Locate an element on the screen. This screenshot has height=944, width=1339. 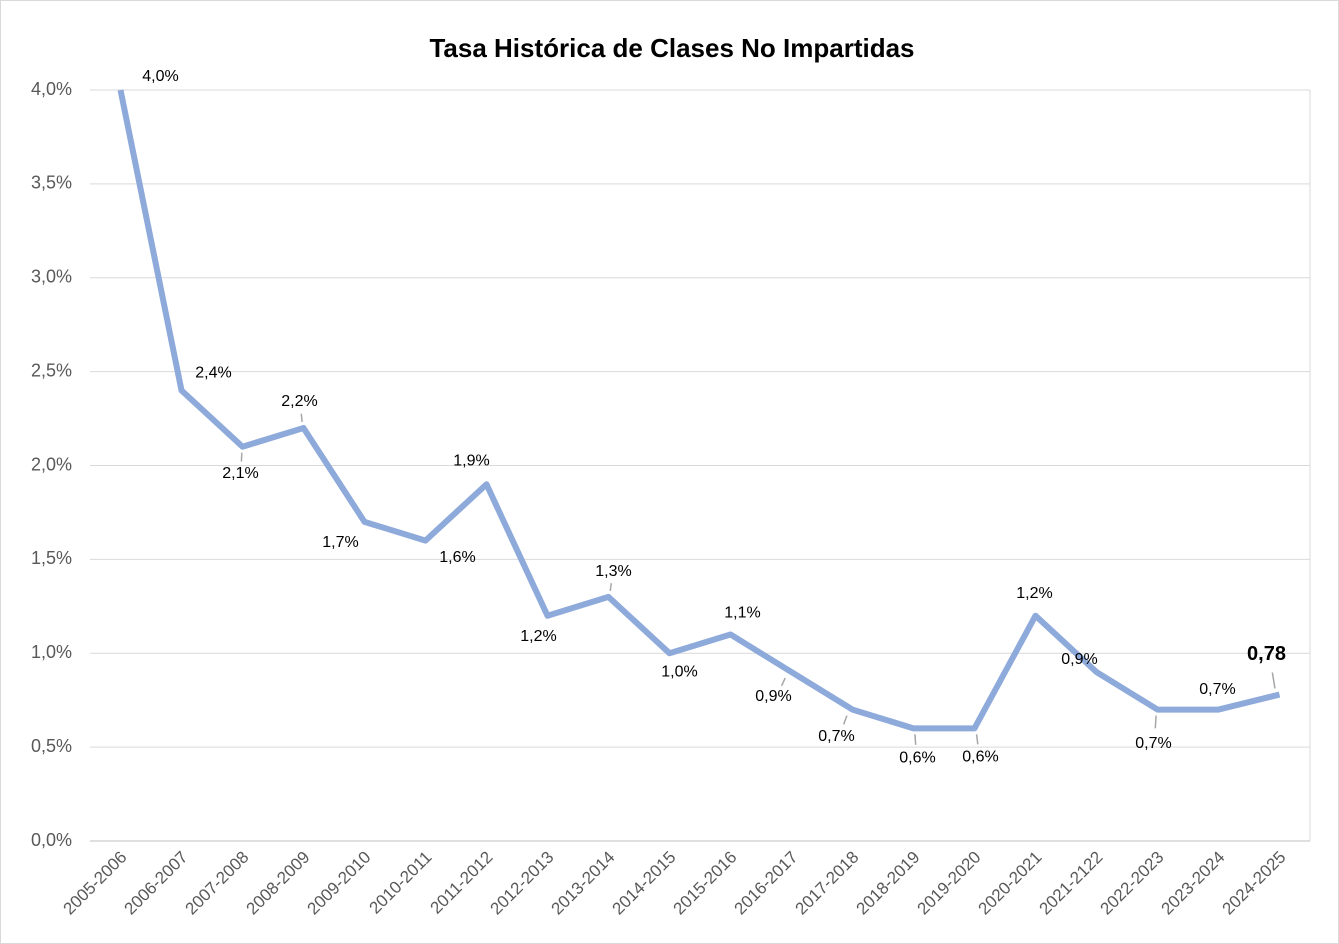
y-tick-label: 2,0% is located at coordinates (51, 464).